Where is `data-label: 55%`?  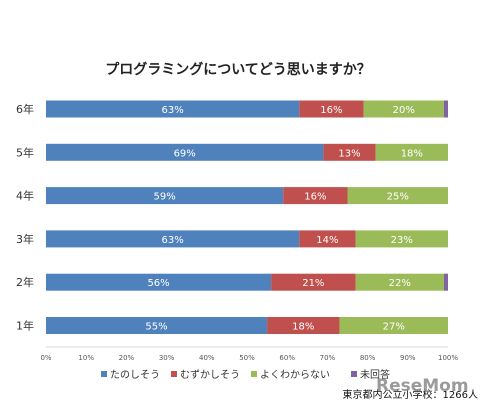
data-label: 55% is located at coordinates (156, 327).